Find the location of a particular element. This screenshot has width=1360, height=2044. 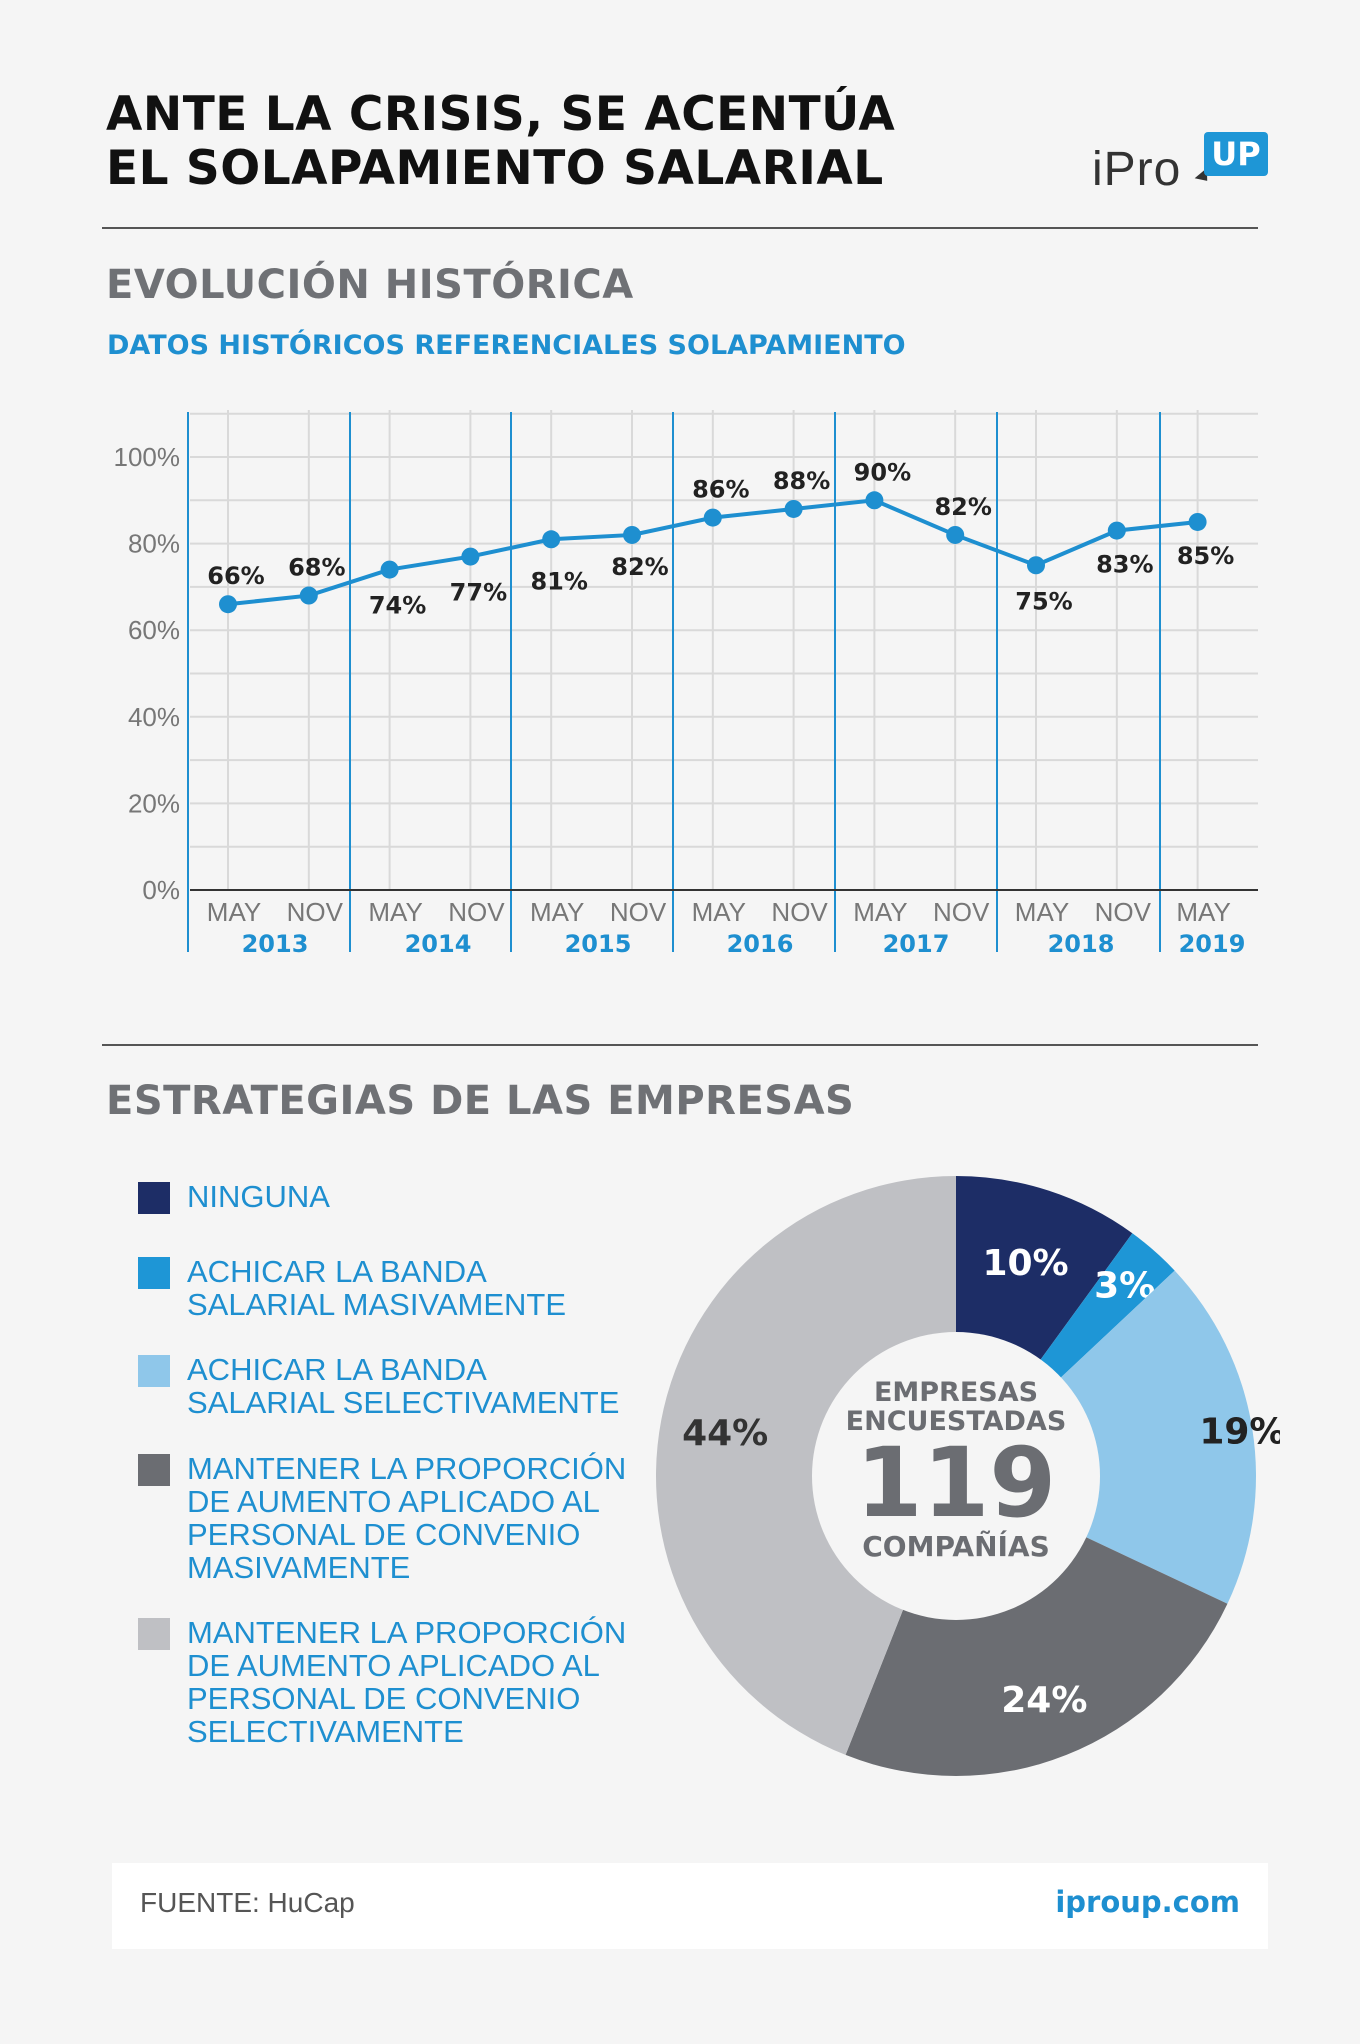

slice-label: 19% is located at coordinates (1239, 1432).